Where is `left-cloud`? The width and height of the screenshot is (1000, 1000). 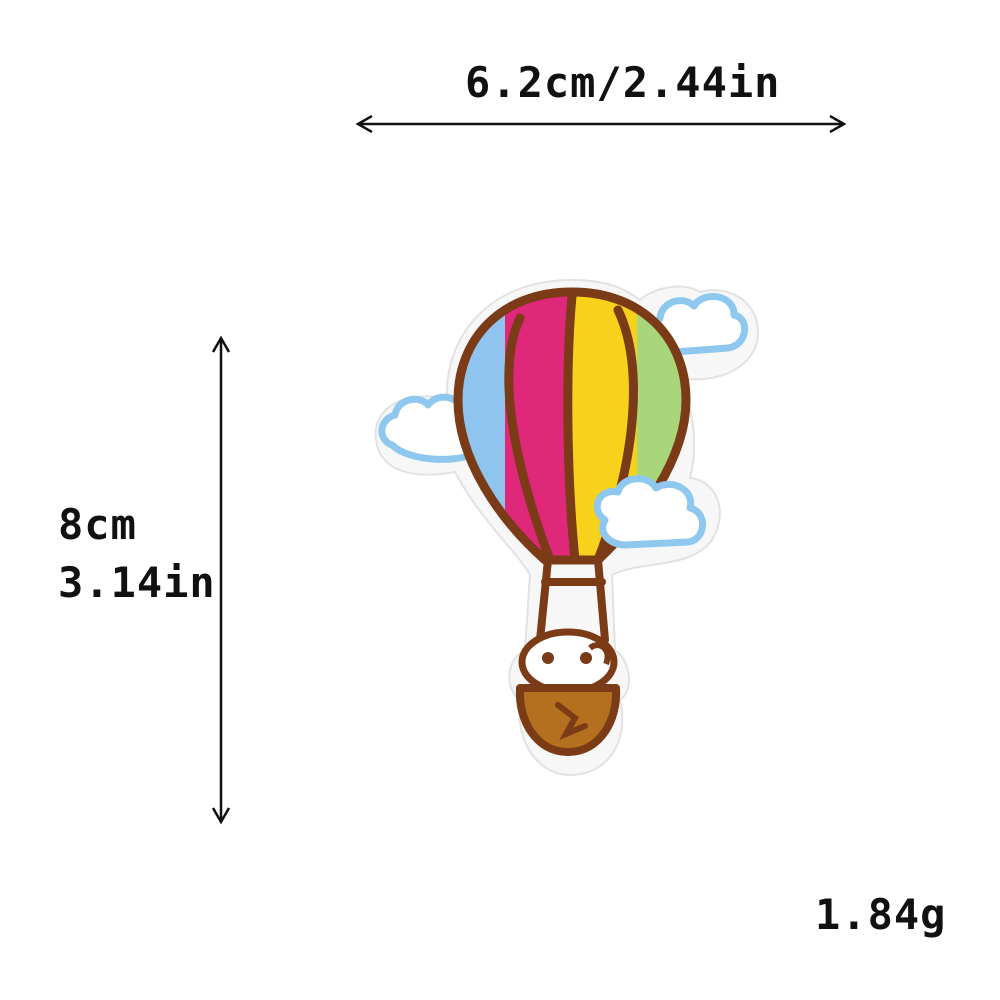 left-cloud is located at coordinates (426, 428).